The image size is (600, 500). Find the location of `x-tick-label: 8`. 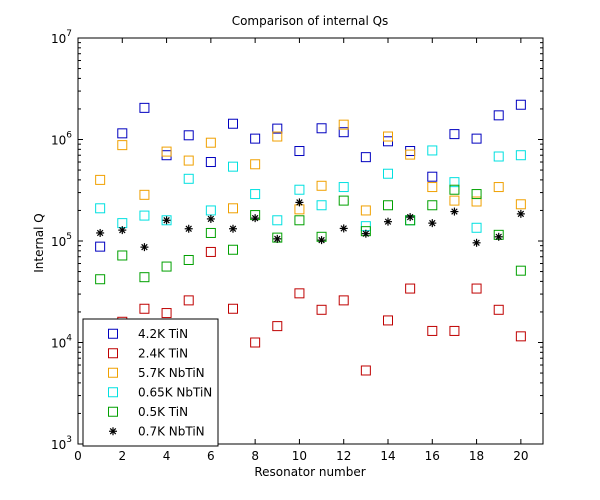

x-tick-label: 8 is located at coordinates (255, 456).